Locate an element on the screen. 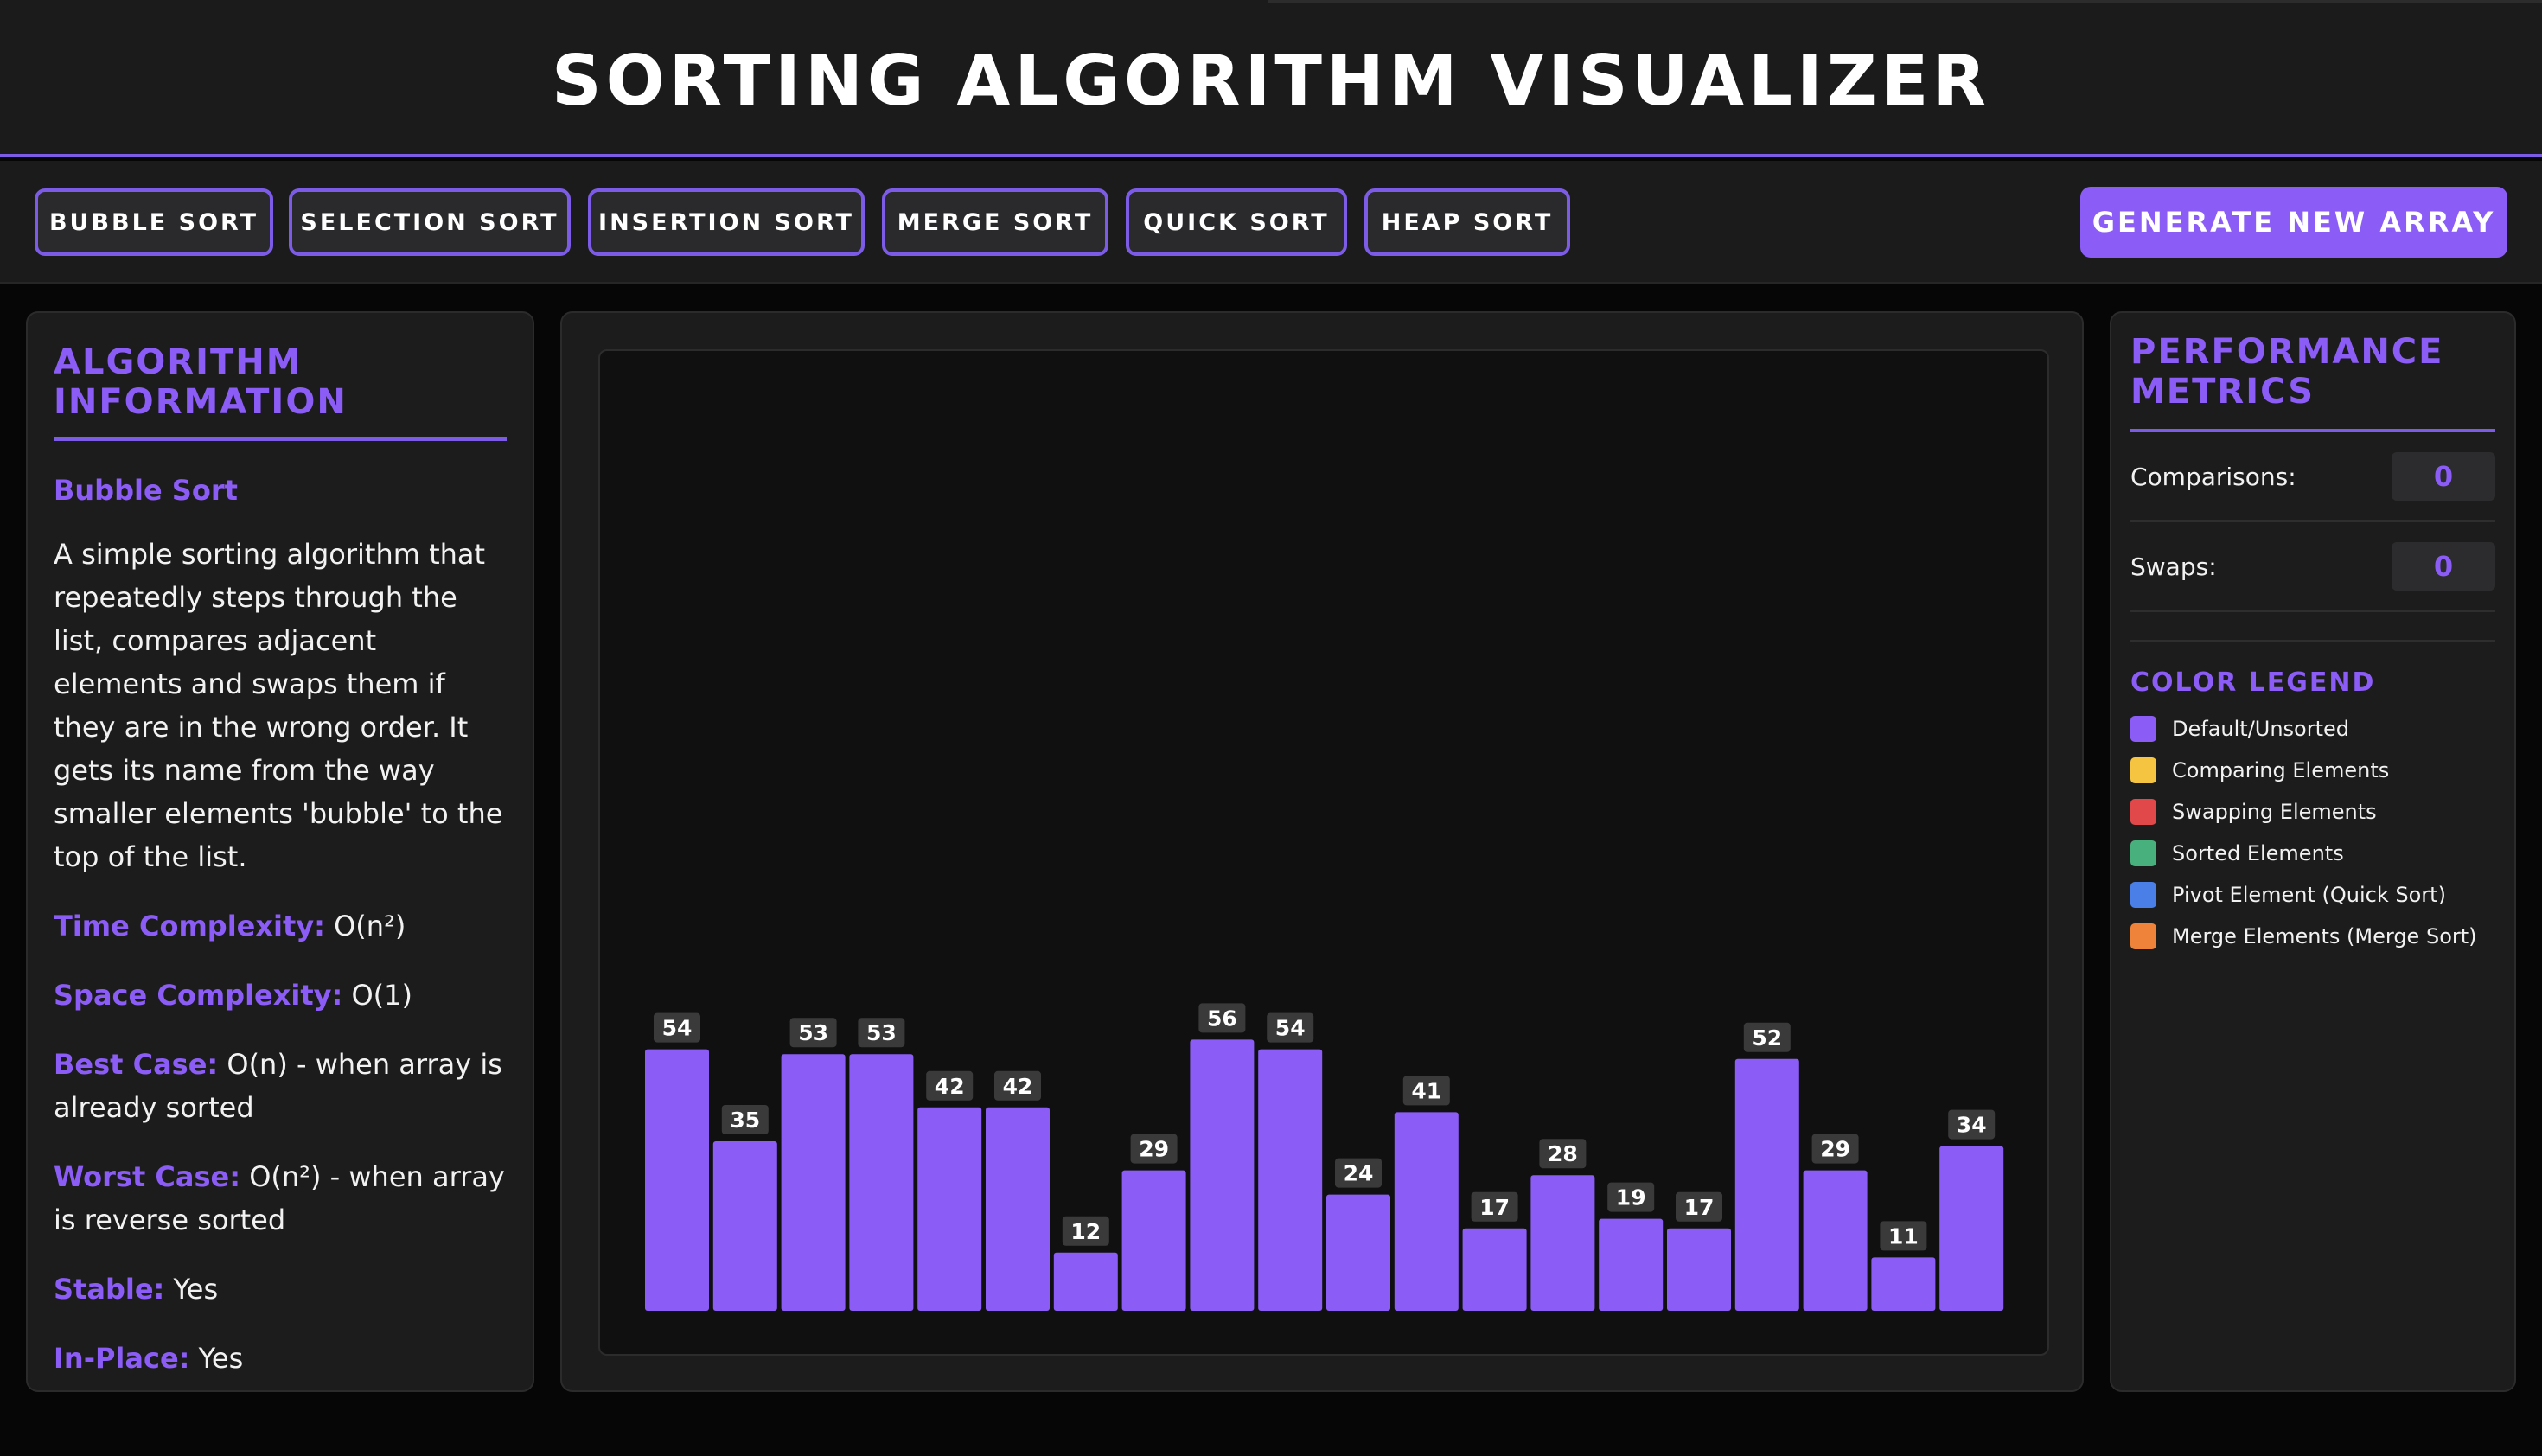 The width and height of the screenshot is (2542, 1456). legend-label: Swapping Elements is located at coordinates (2274, 812).